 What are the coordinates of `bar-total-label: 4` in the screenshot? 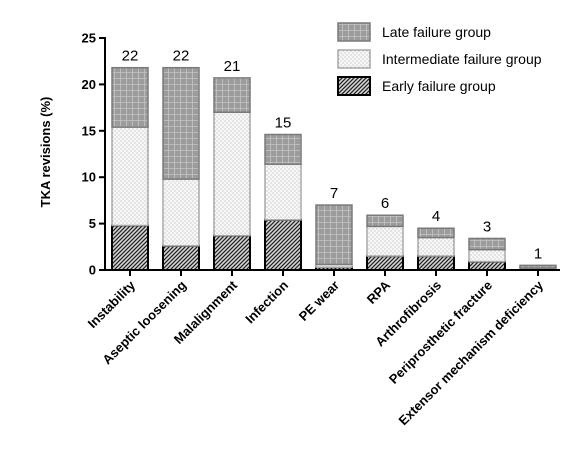 It's located at (436, 216).